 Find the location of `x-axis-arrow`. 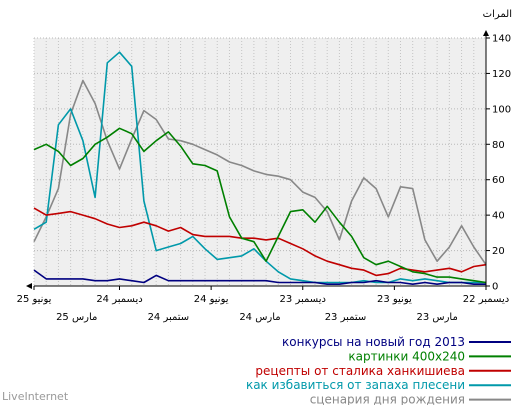

x-axis-arrow is located at coordinates (29, 286).